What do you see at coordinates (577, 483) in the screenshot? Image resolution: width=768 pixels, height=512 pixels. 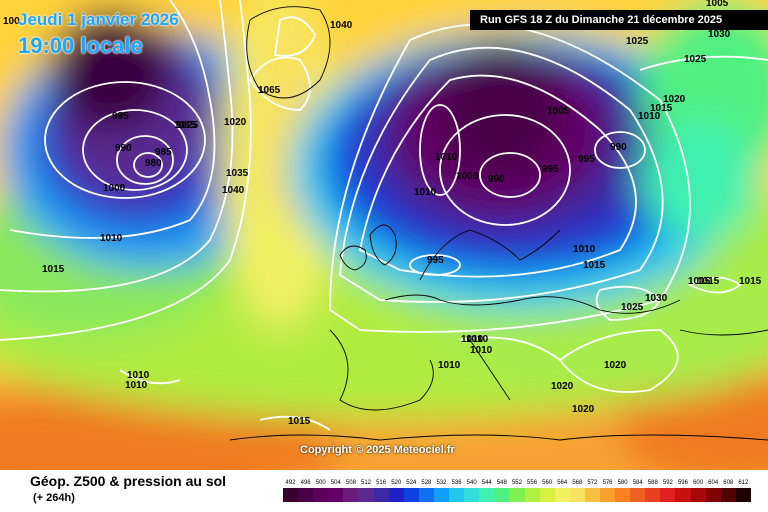 I see `scale-label: 568` at bounding box center [577, 483].